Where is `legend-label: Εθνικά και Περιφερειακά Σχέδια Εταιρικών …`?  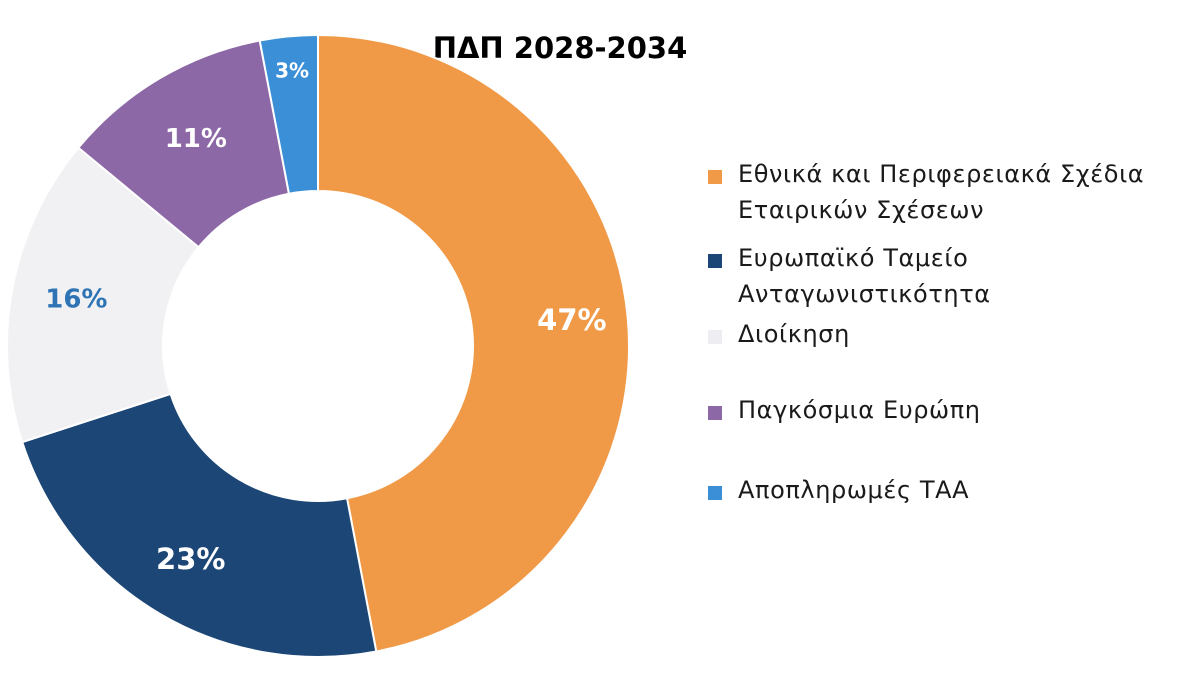
legend-label: Εθνικά και Περιφερειακά Σχέδια Εταιρικών … is located at coordinates (941, 192).